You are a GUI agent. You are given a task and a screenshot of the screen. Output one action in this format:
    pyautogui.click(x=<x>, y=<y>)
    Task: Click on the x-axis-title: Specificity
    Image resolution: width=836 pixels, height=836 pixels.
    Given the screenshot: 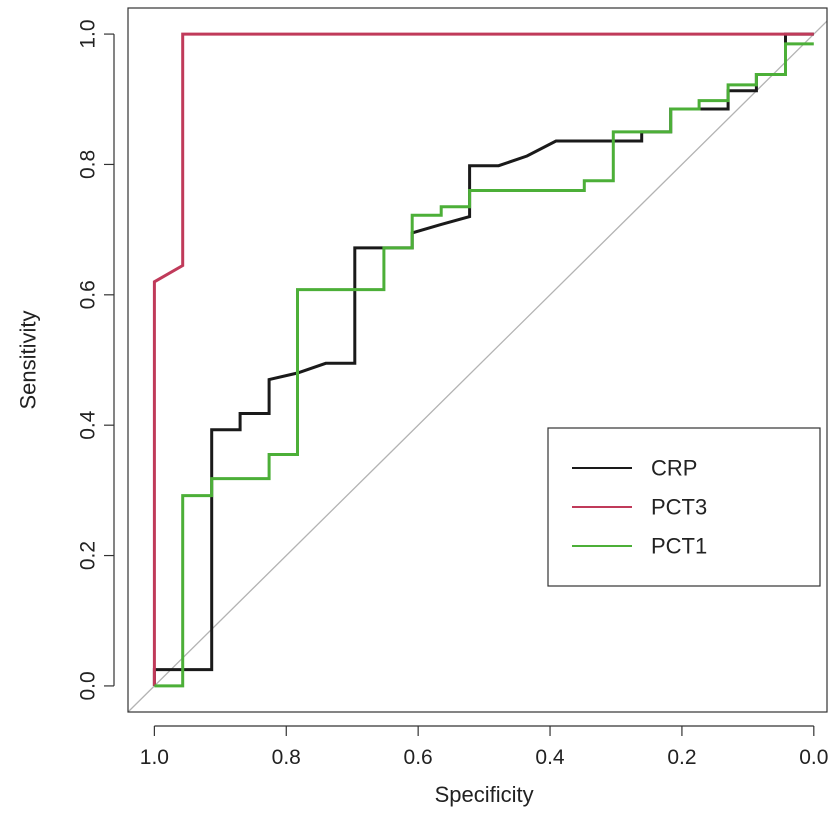 What is the action you would take?
    pyautogui.click(x=484, y=794)
    